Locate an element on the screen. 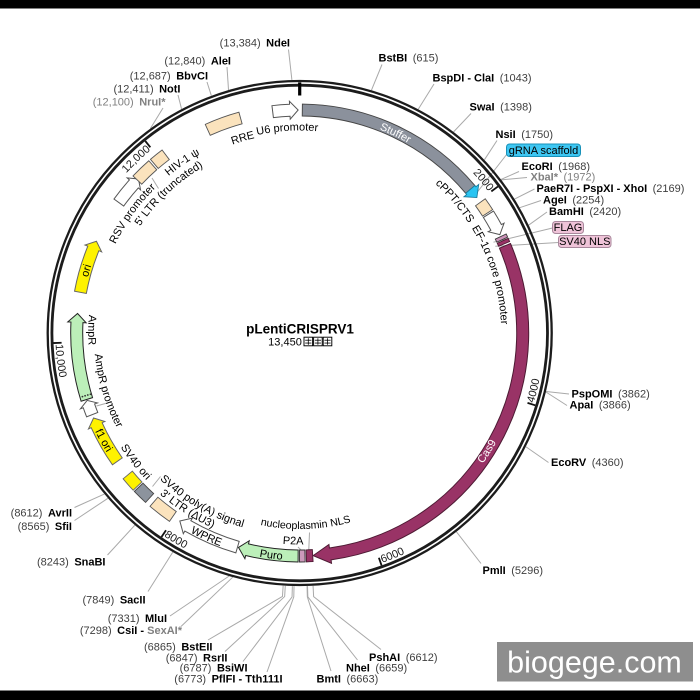  svg-text: BstBI (615) is located at coordinates (409, 59).